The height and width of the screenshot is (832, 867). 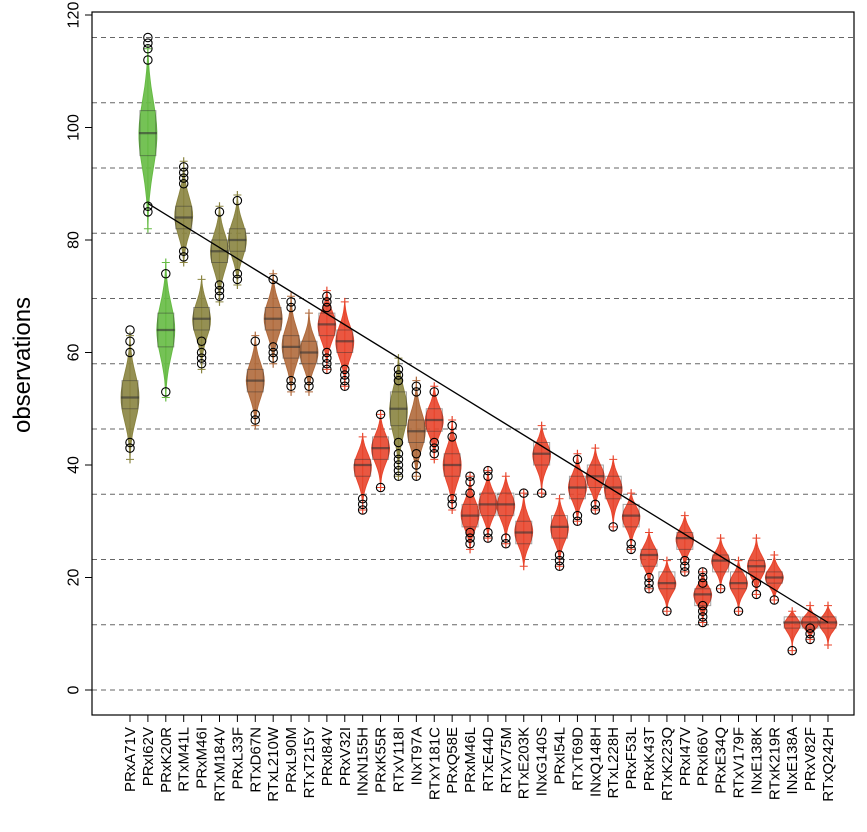 I want to click on x-tick-label: INxG140S, so click(x=542, y=761).